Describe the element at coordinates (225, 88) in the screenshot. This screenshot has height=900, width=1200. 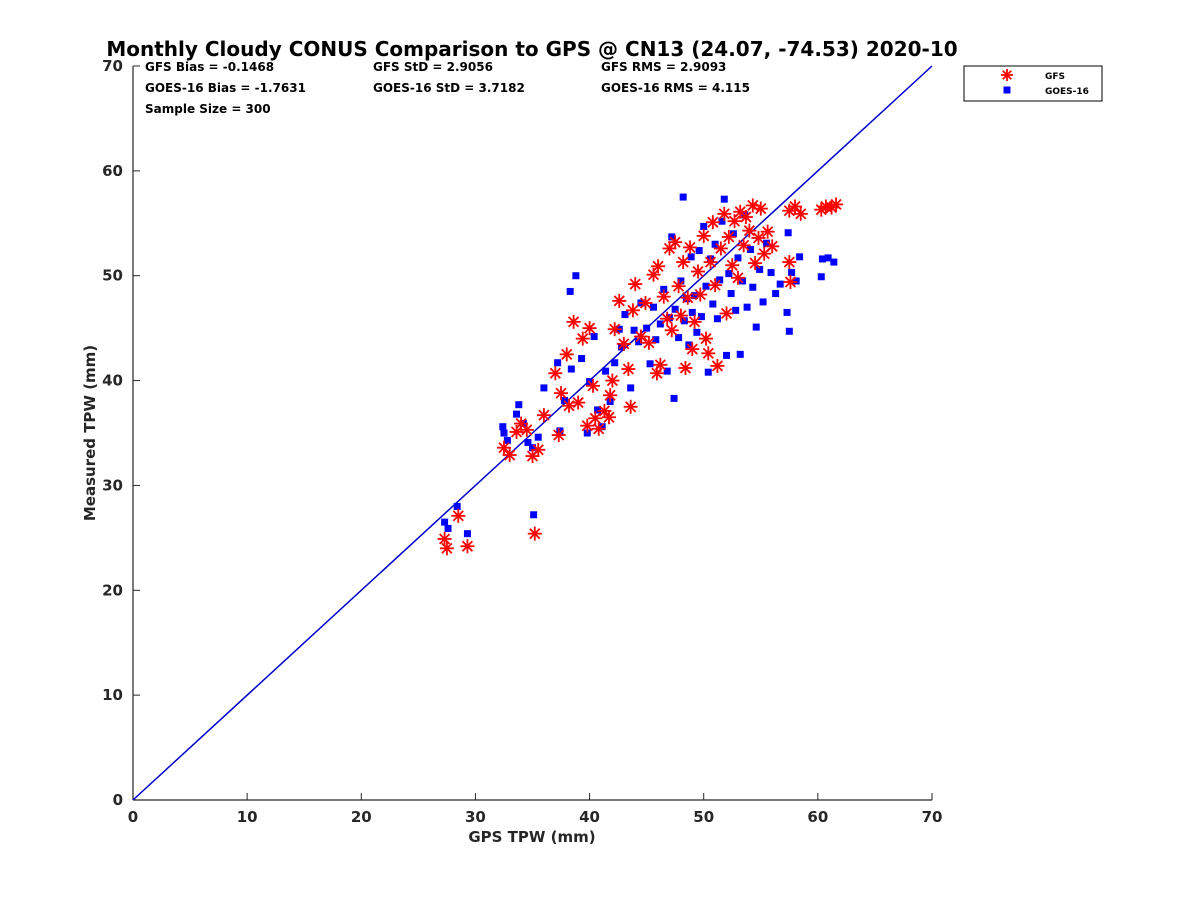
I see `goes-bias-stat: GOES-16 Bias = -1.7631` at that location.